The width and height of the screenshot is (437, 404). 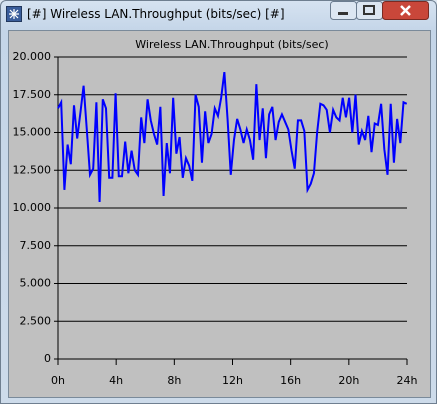 I want to click on y-tick-label: 10.000, so click(x=32, y=207).